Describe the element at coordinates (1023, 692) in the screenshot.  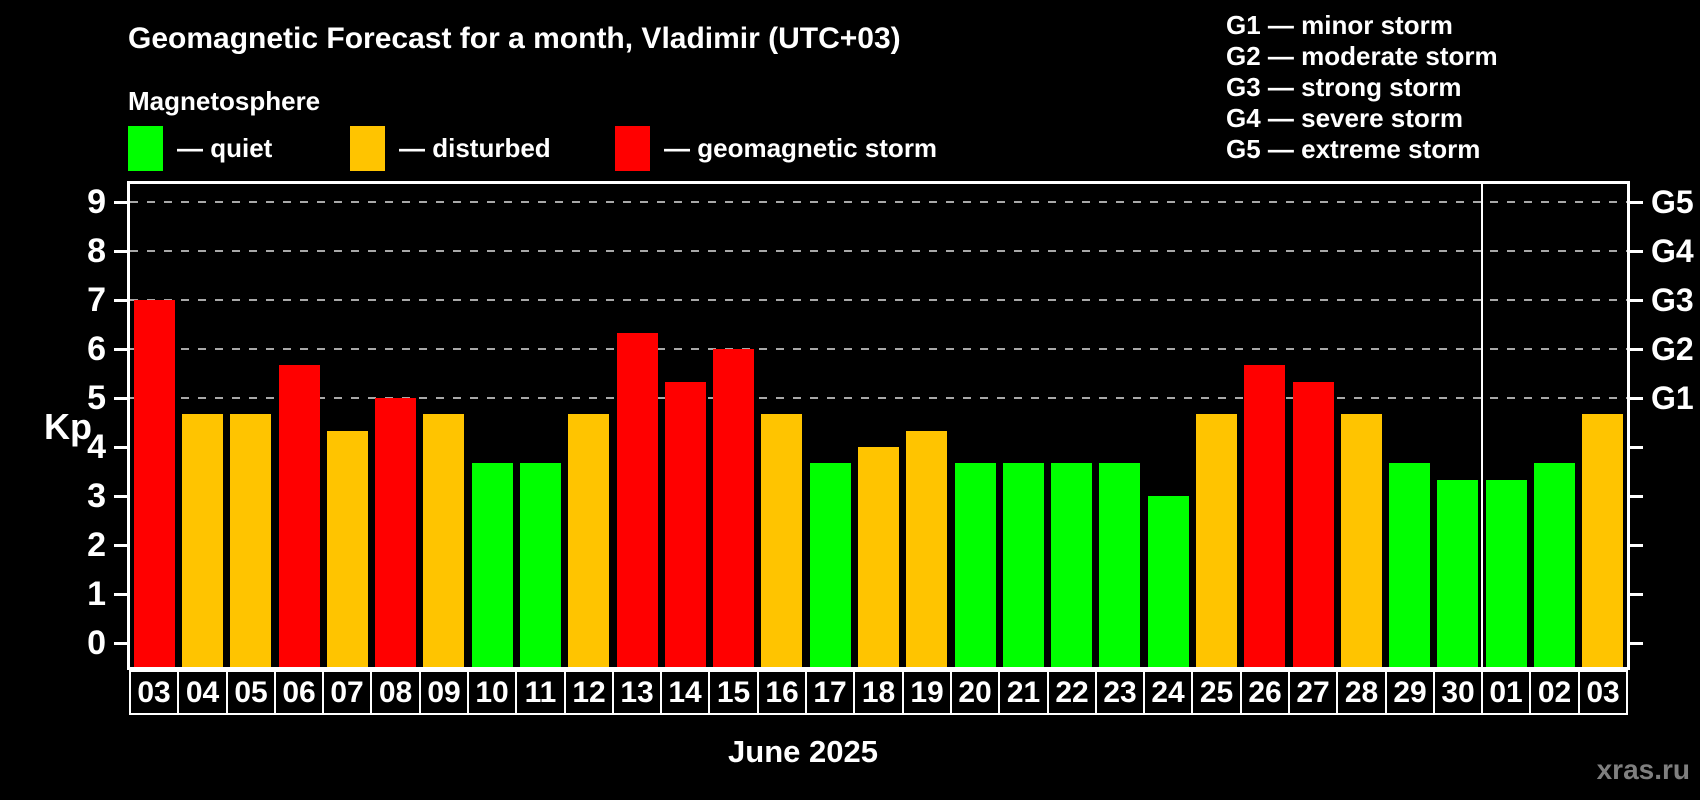
I see `day-cell-21-18: 21` at that location.